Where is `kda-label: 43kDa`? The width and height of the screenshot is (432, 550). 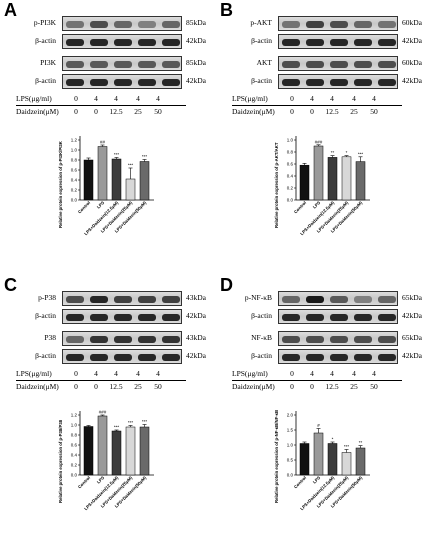 kda-label: 43kDa is located at coordinates (196, 297).